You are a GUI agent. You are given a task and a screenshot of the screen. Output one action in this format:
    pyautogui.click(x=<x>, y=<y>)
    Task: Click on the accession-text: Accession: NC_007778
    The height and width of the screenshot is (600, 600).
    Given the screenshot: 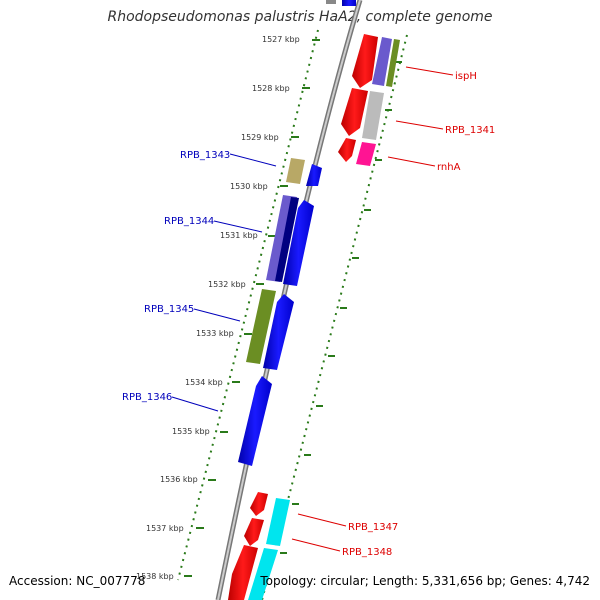 What is the action you would take?
    pyautogui.click(x=77, y=581)
    